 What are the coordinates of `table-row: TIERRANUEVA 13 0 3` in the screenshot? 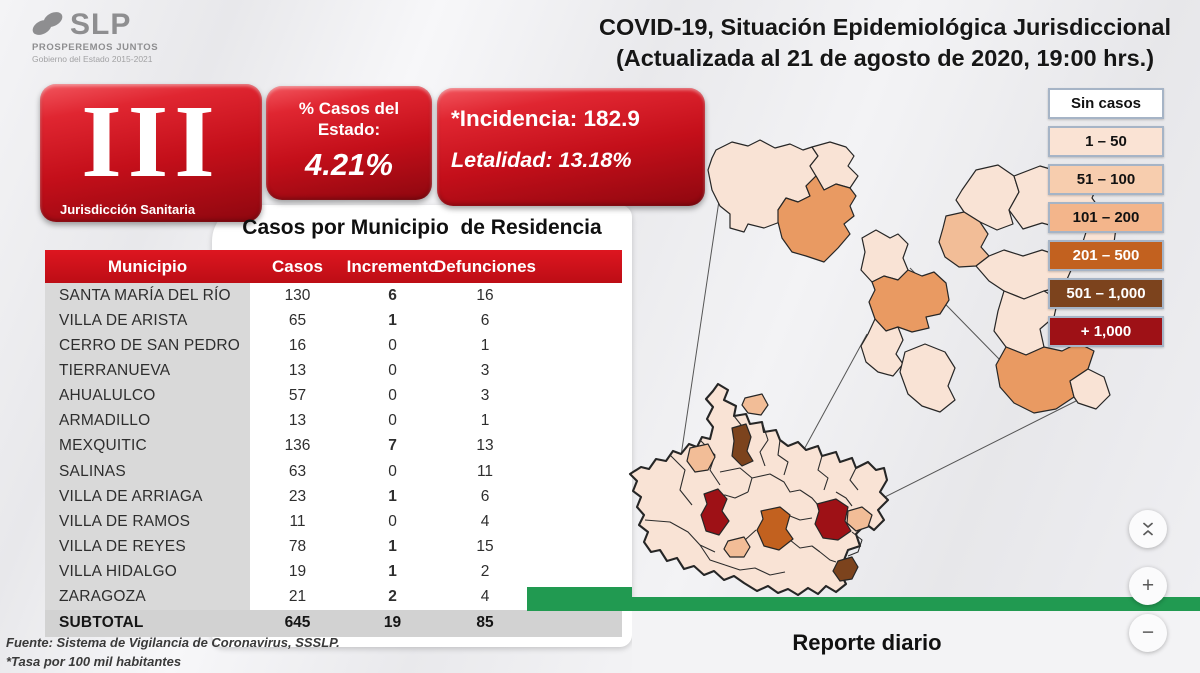 It's located at (333, 371).